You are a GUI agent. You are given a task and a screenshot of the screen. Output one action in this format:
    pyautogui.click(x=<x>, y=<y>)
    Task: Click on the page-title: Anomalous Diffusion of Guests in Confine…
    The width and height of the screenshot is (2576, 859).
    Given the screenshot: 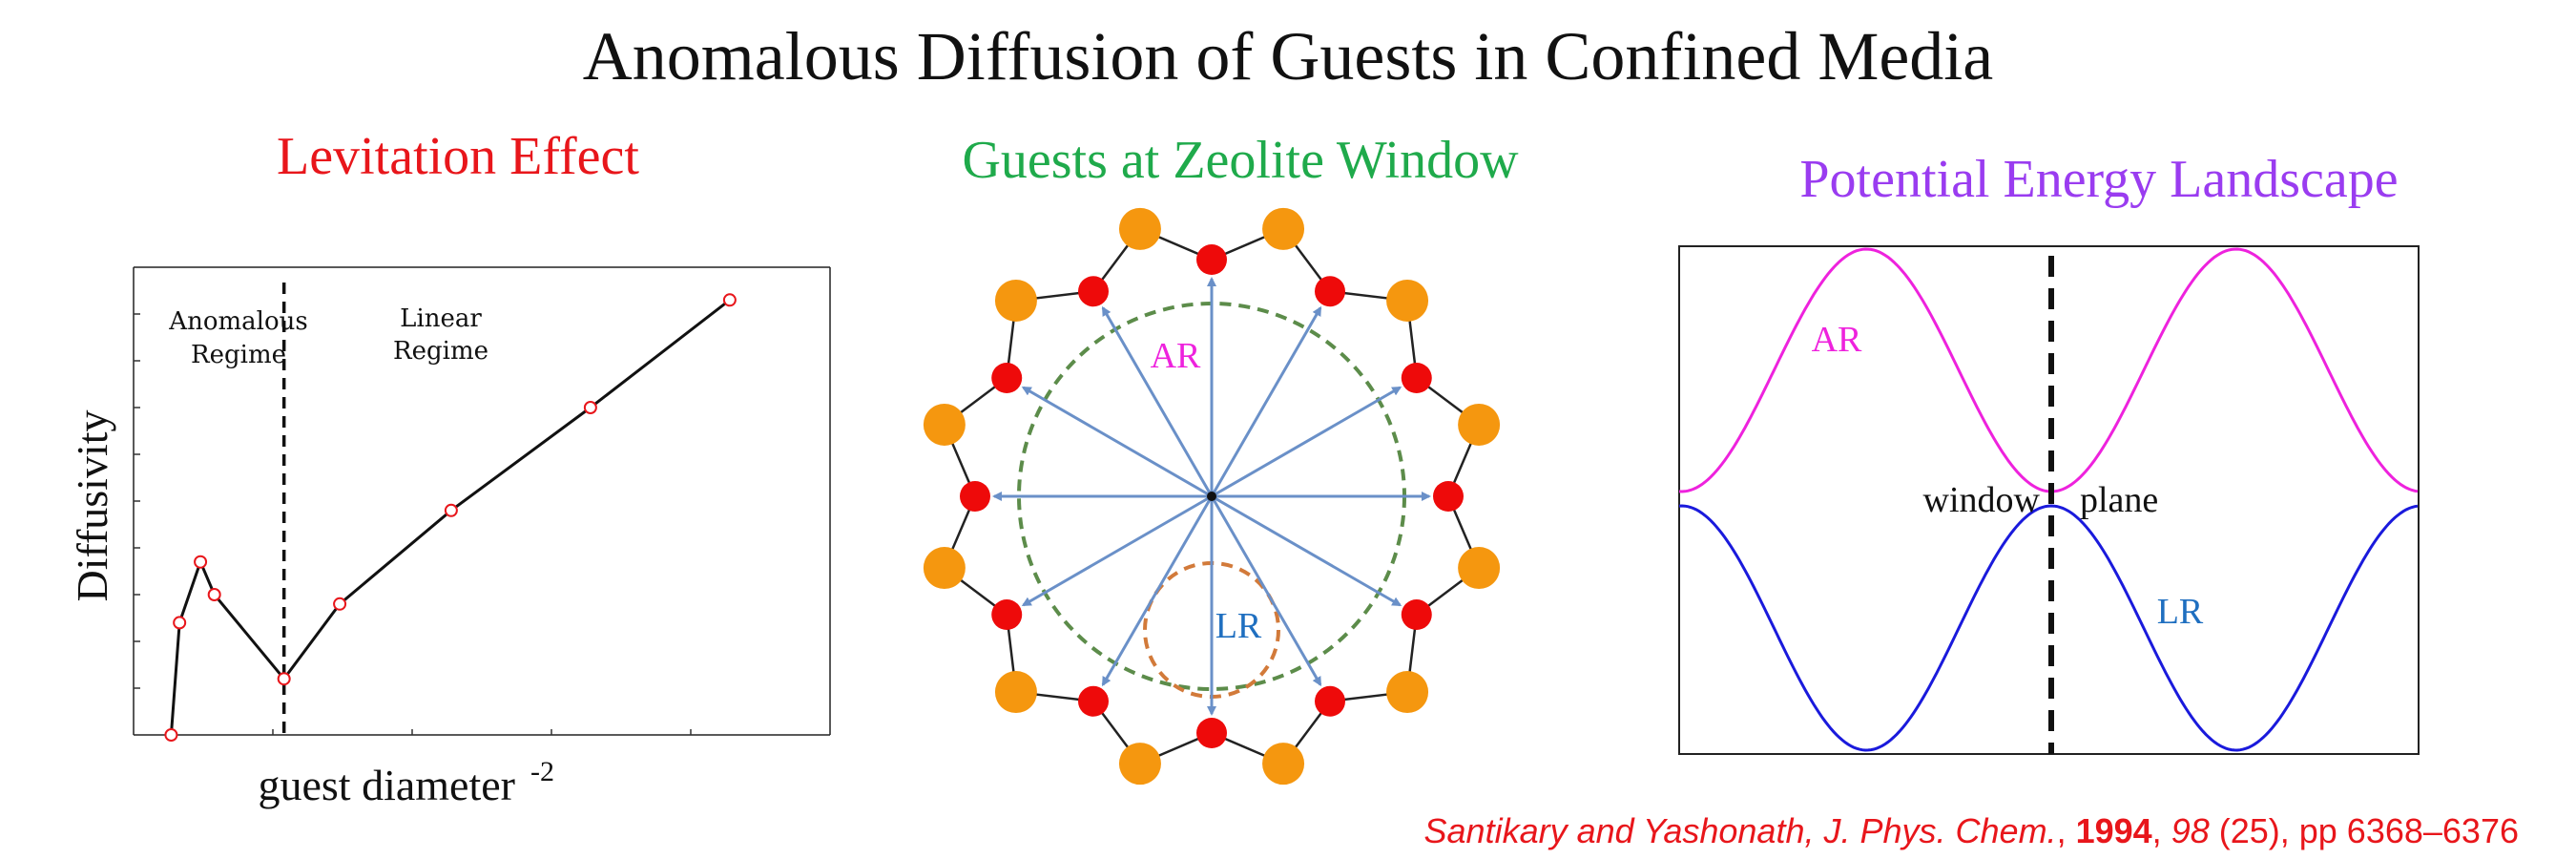 What is the action you would take?
    pyautogui.click(x=1288, y=56)
    